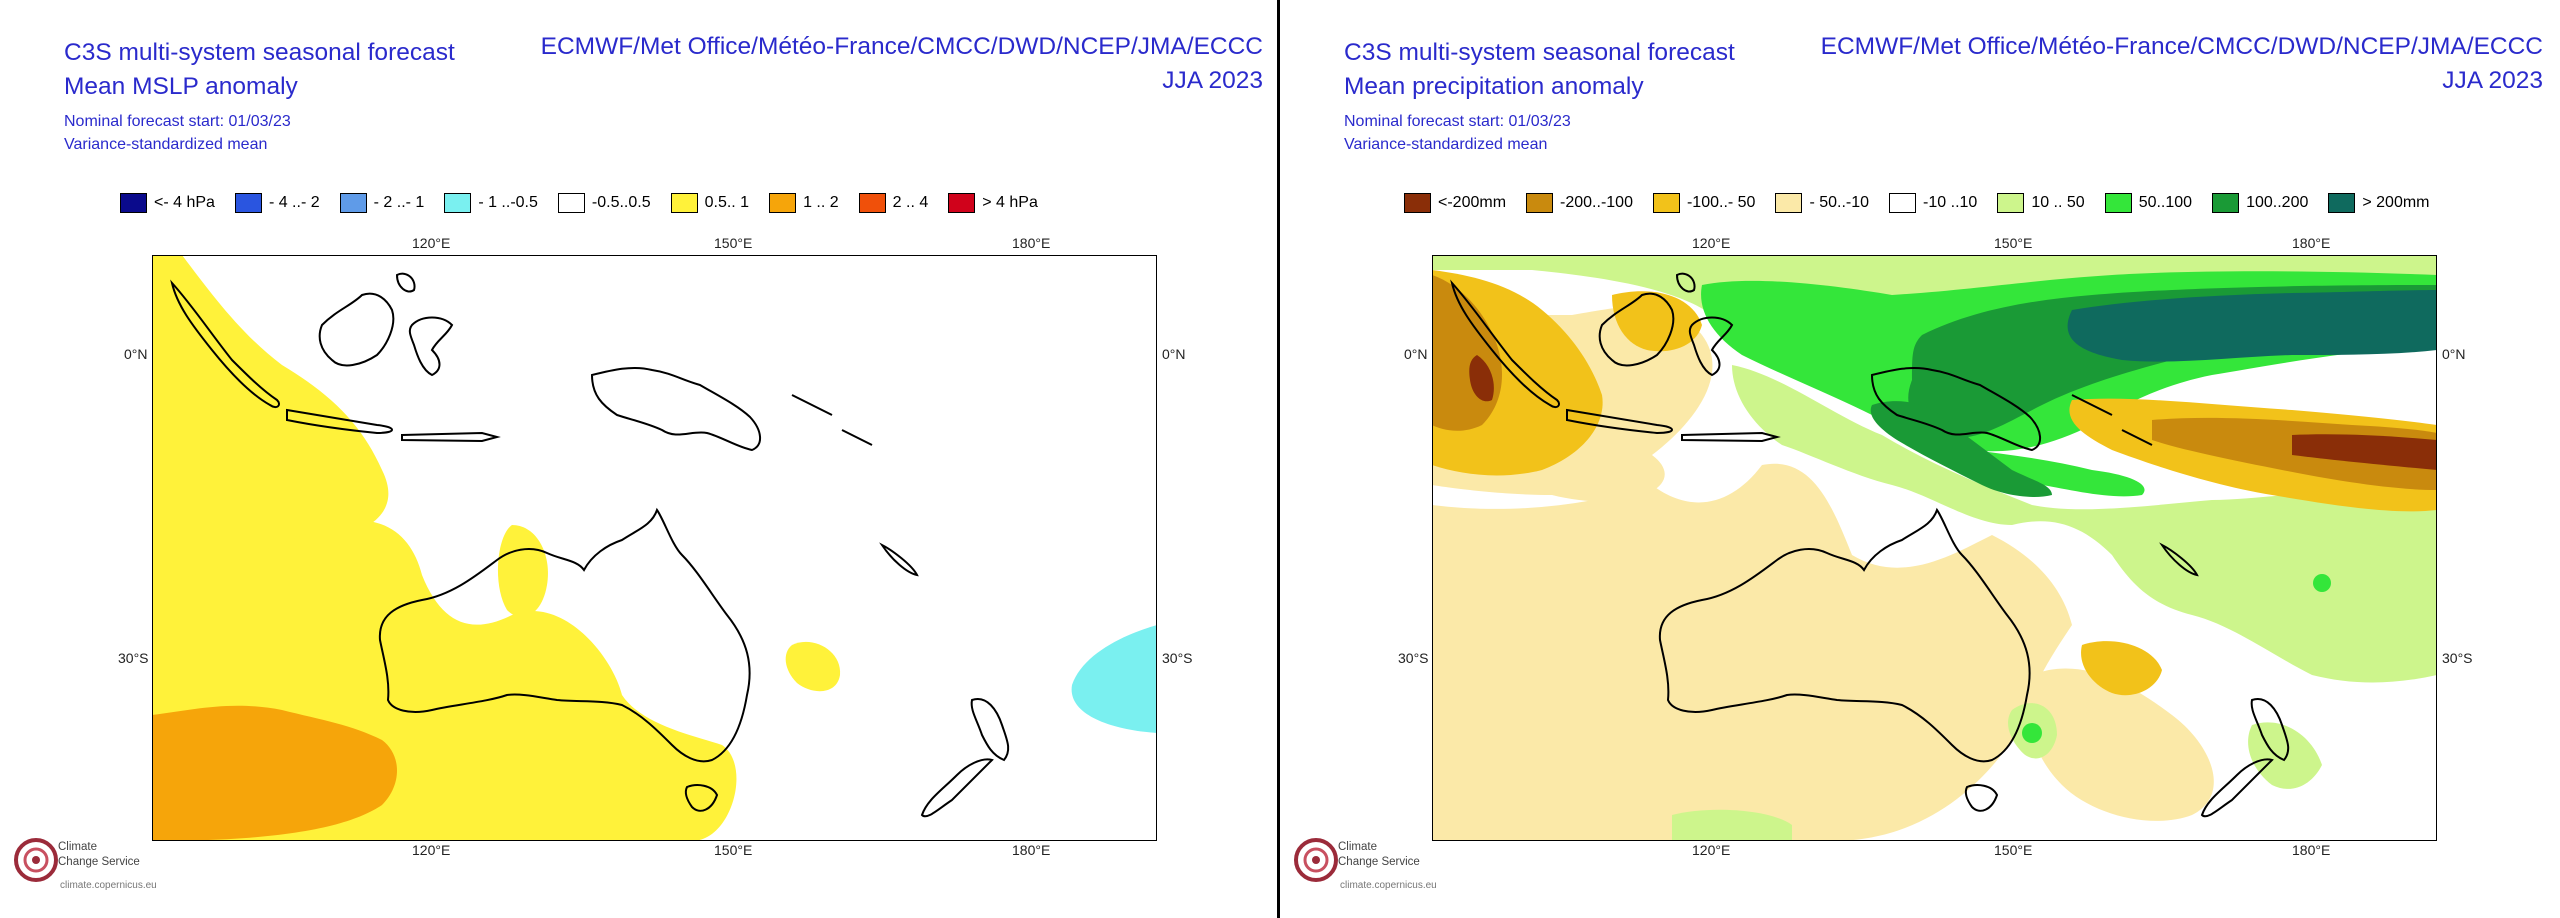  Describe the element at coordinates (727, 202) in the screenshot. I see `legend-label: 0.5.. 1` at that location.